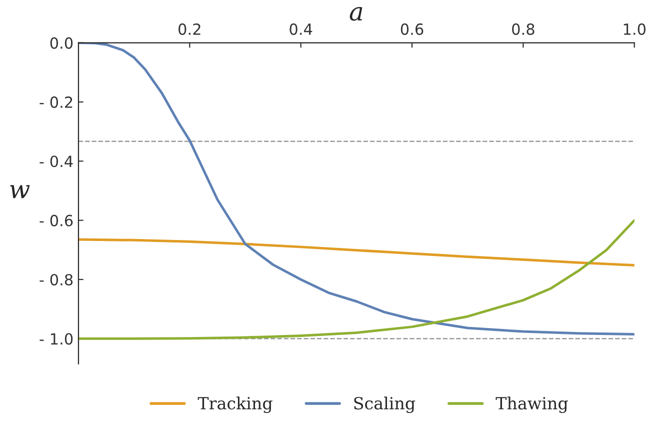 The width and height of the screenshot is (654, 428). Describe the element at coordinates (61, 43) in the screenshot. I see `y-tick-label: 0.0` at that location.